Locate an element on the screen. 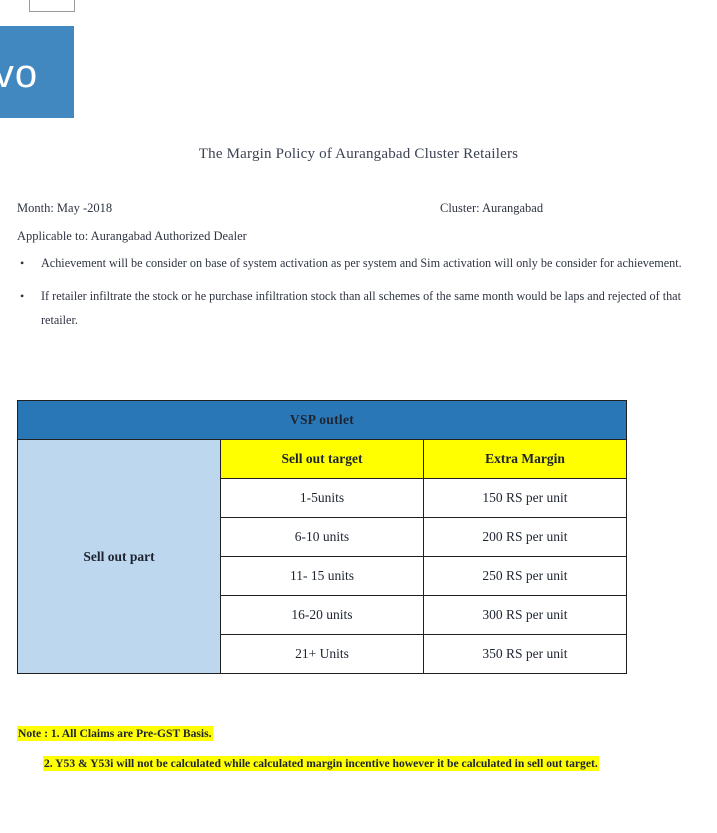 This screenshot has height=833, width=717. cell-sell-out-target: 6-10 units is located at coordinates (322, 537).